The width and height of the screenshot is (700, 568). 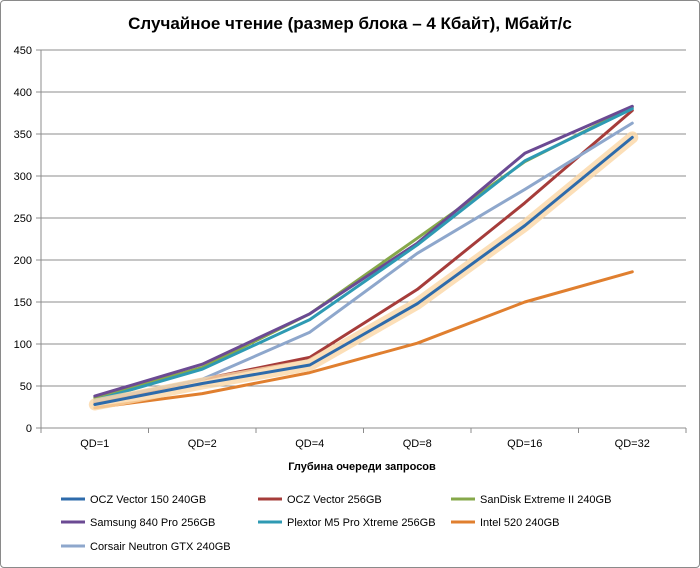 What do you see at coordinates (632, 444) in the screenshot?
I see `x-tick-label: QD=32` at bounding box center [632, 444].